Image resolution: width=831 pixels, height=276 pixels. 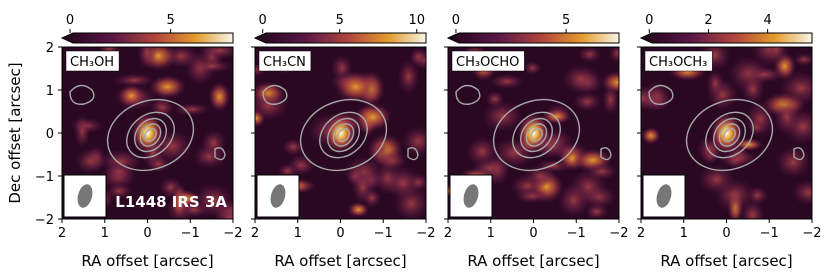 I want to click on molecule-label: CH₃OCH₃, so click(x=678, y=62).